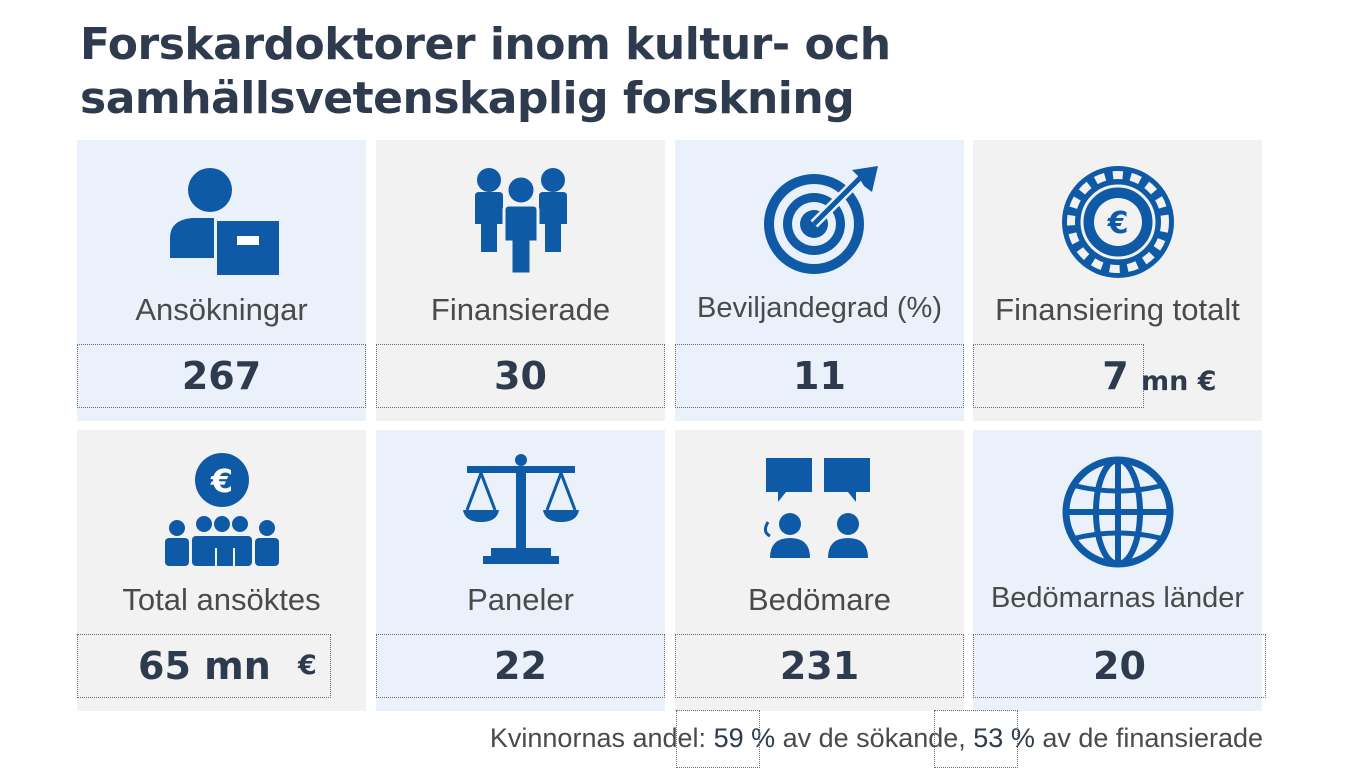 This screenshot has width=1367, height=769. Describe the element at coordinates (819, 512) in the screenshot. I see `reviewers-icon` at that location.